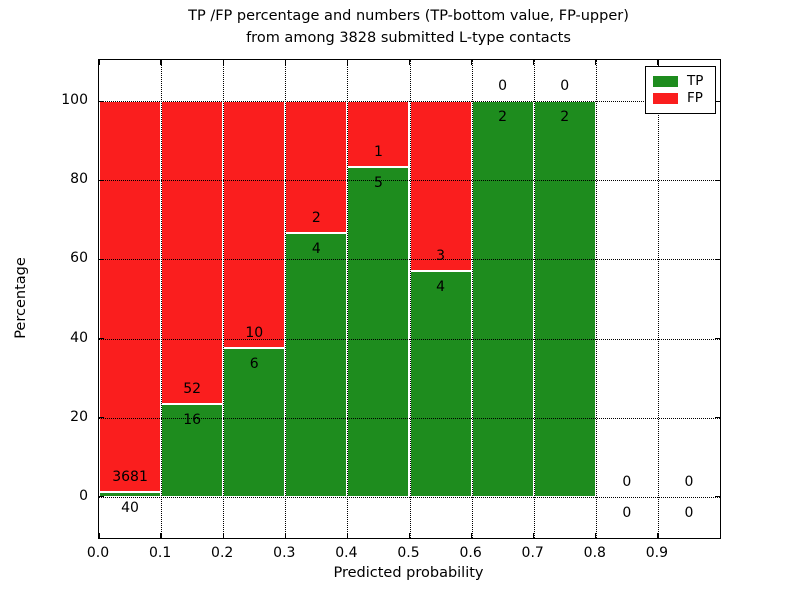 This screenshot has width=800, height=600. What do you see at coordinates (657, 553) in the screenshot?
I see `x-tick-label: 0.9` at bounding box center [657, 553].